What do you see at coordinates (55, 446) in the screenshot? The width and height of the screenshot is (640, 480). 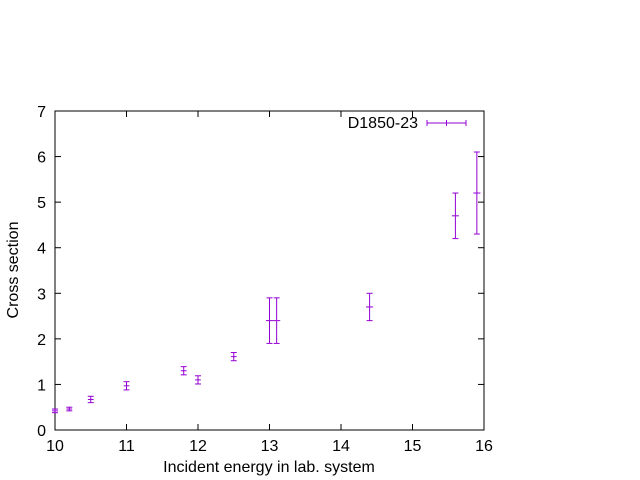 I see `x-tick-label: 10` at bounding box center [55, 446].